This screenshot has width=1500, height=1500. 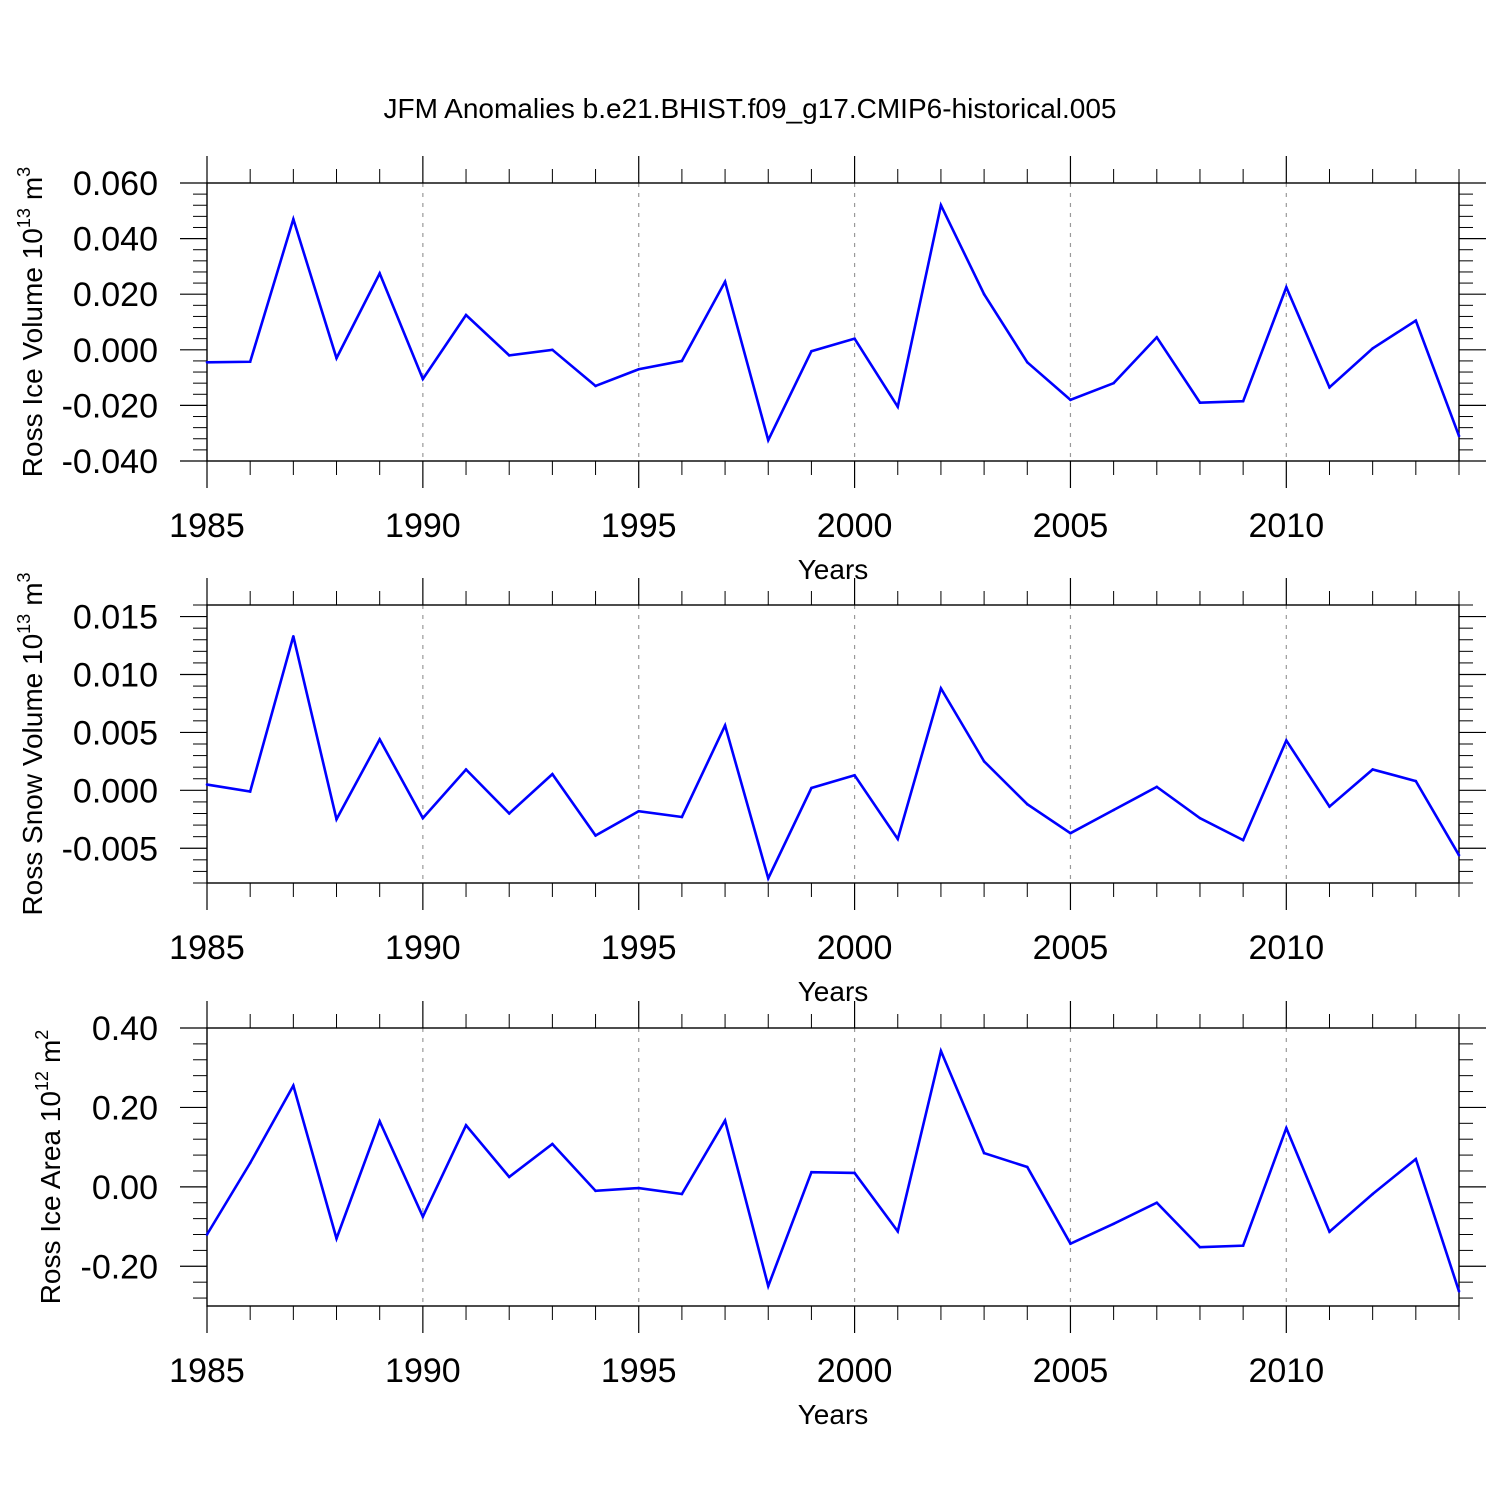 I want to click on y-axis-title: Ross Snow Volume 1013 m3, so click(x=31, y=743).